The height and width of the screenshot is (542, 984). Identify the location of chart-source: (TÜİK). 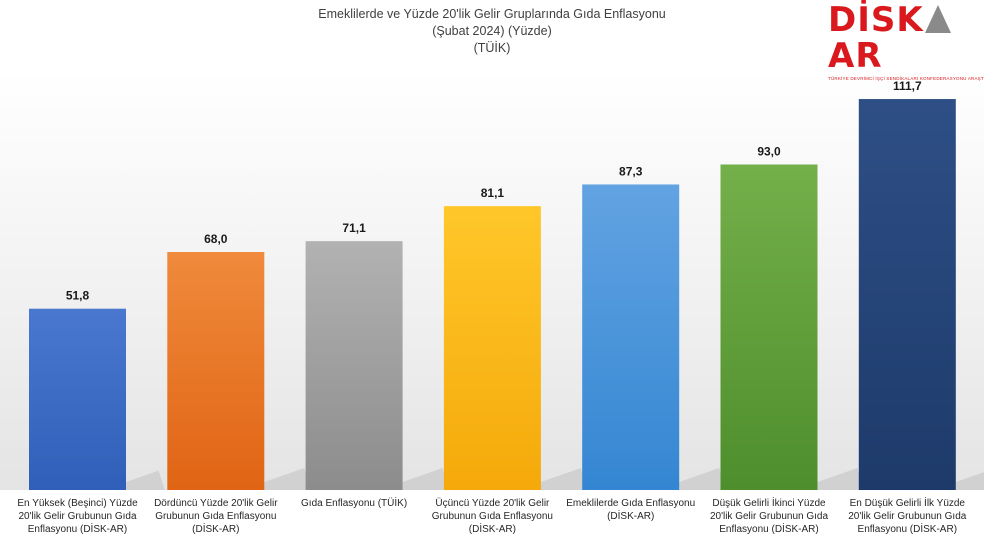
(492, 48).